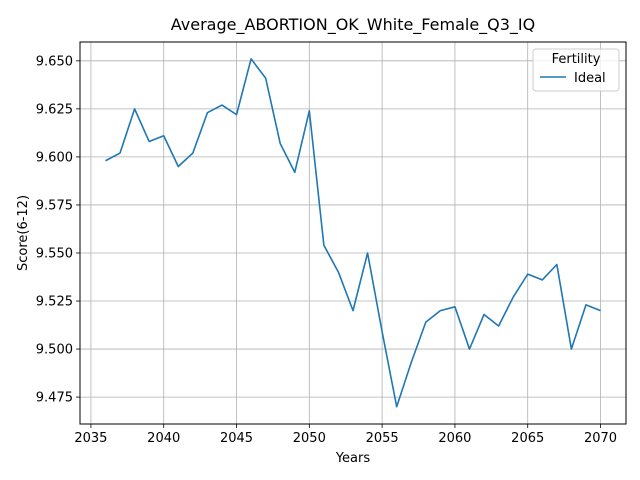 This screenshot has width=640, height=480. What do you see at coordinates (58, 230) in the screenshot?
I see `y-axis-ticks: 9.475 9.500 9.525 9.550 9.575 9.600 9.625 9.650` at bounding box center [58, 230].